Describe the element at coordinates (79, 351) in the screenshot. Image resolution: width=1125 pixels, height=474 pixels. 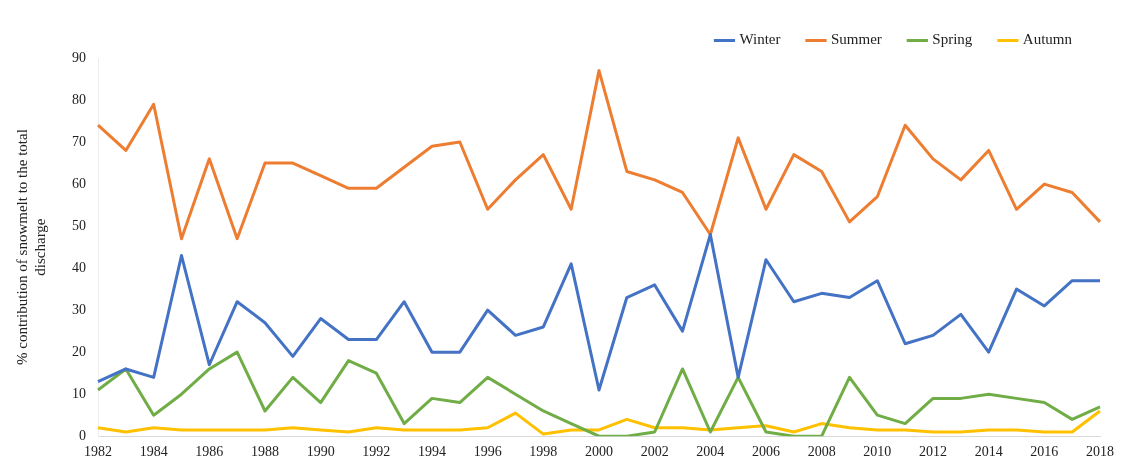
I see `y-tick-label: 20` at that location.